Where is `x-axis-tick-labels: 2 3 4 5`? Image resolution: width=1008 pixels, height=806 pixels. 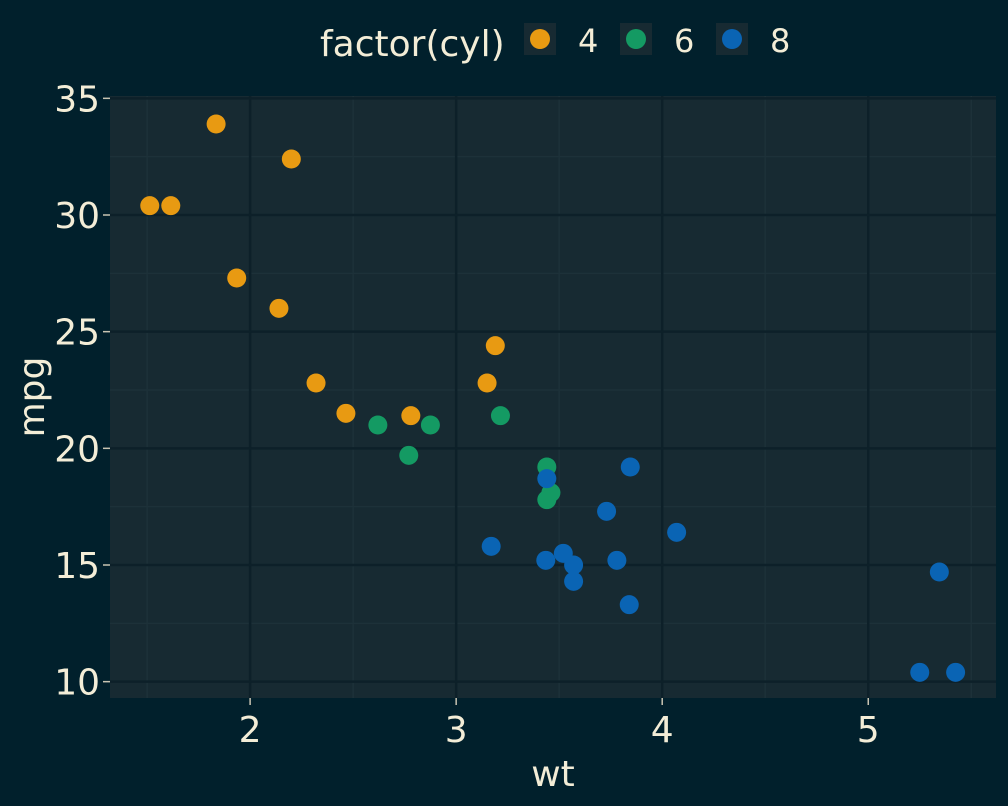
x-axis-tick-labels: 2 3 4 5 is located at coordinates (559, 730).